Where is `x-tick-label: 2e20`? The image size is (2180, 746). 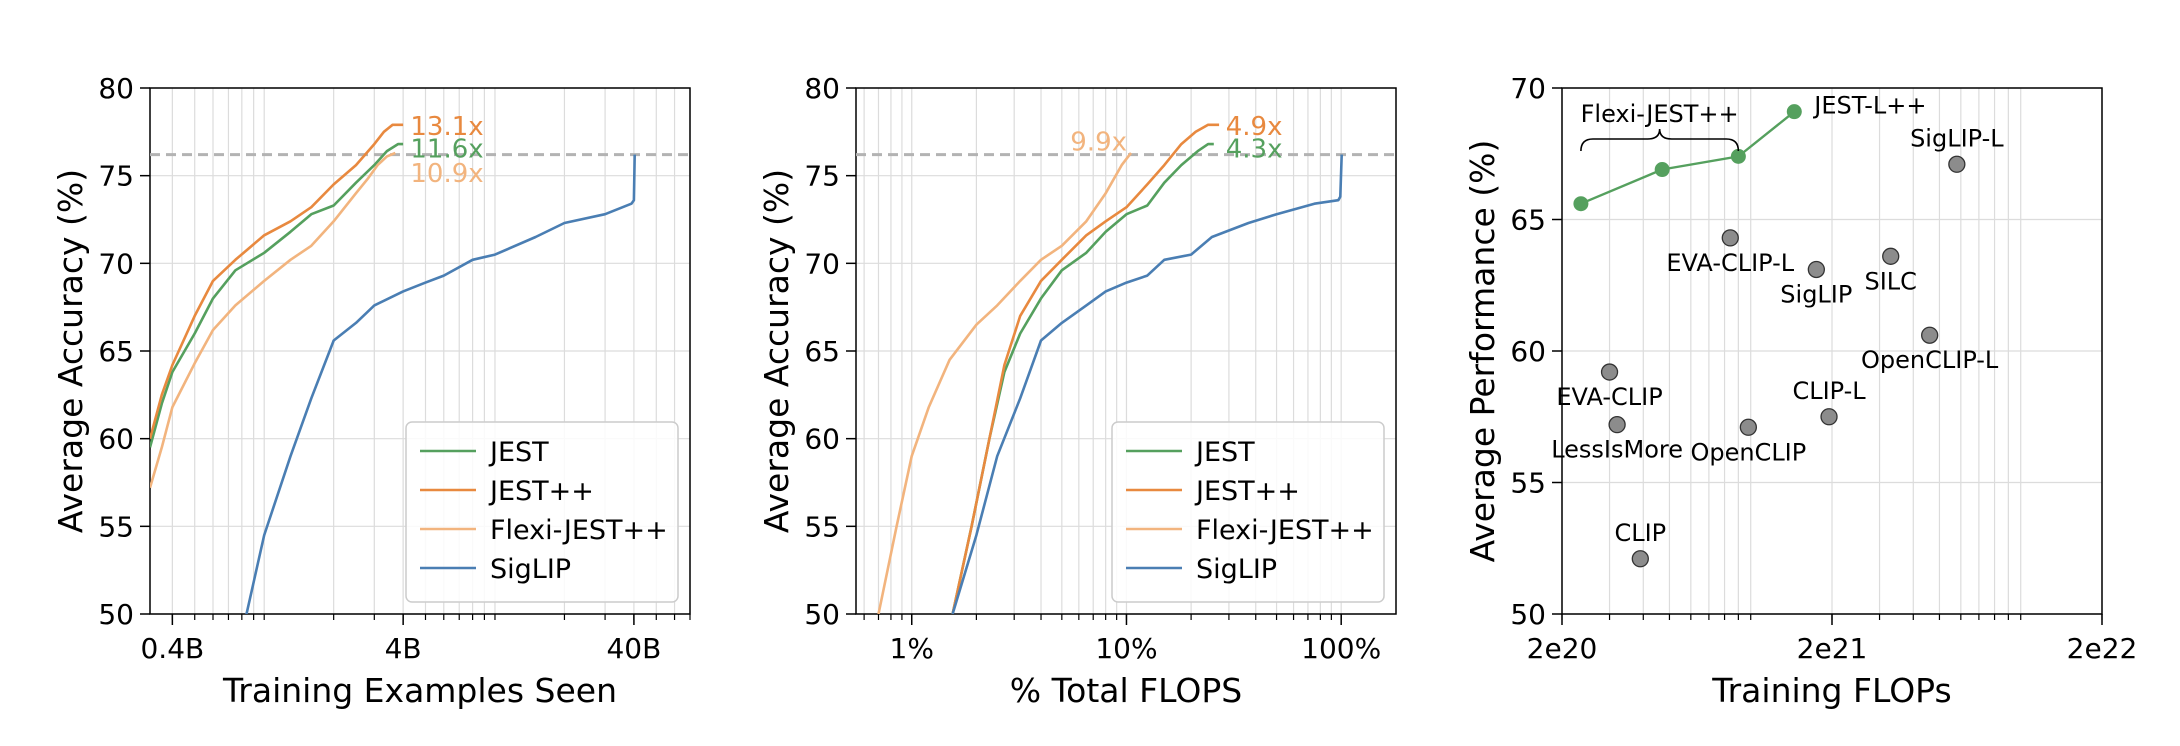
x-tick-label: 2e20 is located at coordinates (1562, 648).